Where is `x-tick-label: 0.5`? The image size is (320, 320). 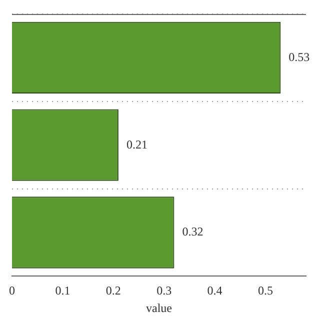
x-tick-label: 0.5 is located at coordinates (265, 291).